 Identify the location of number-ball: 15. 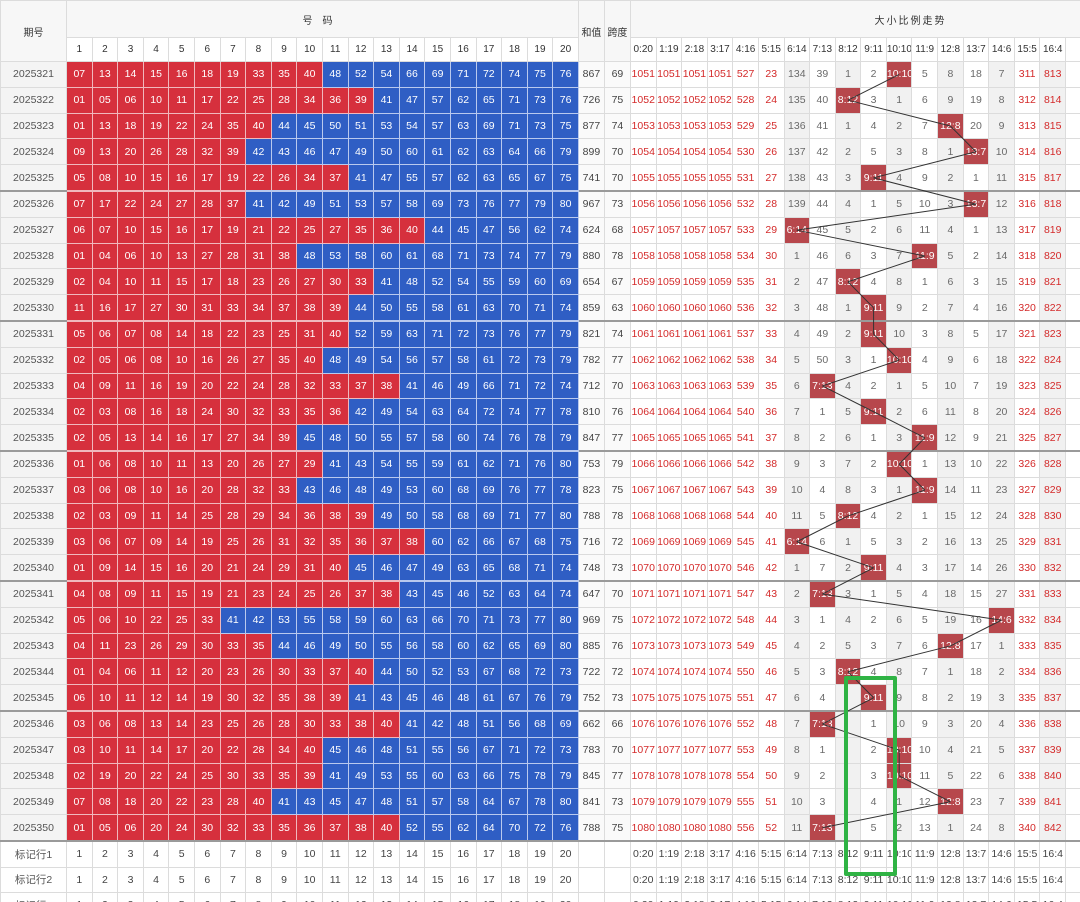
(156, 230).